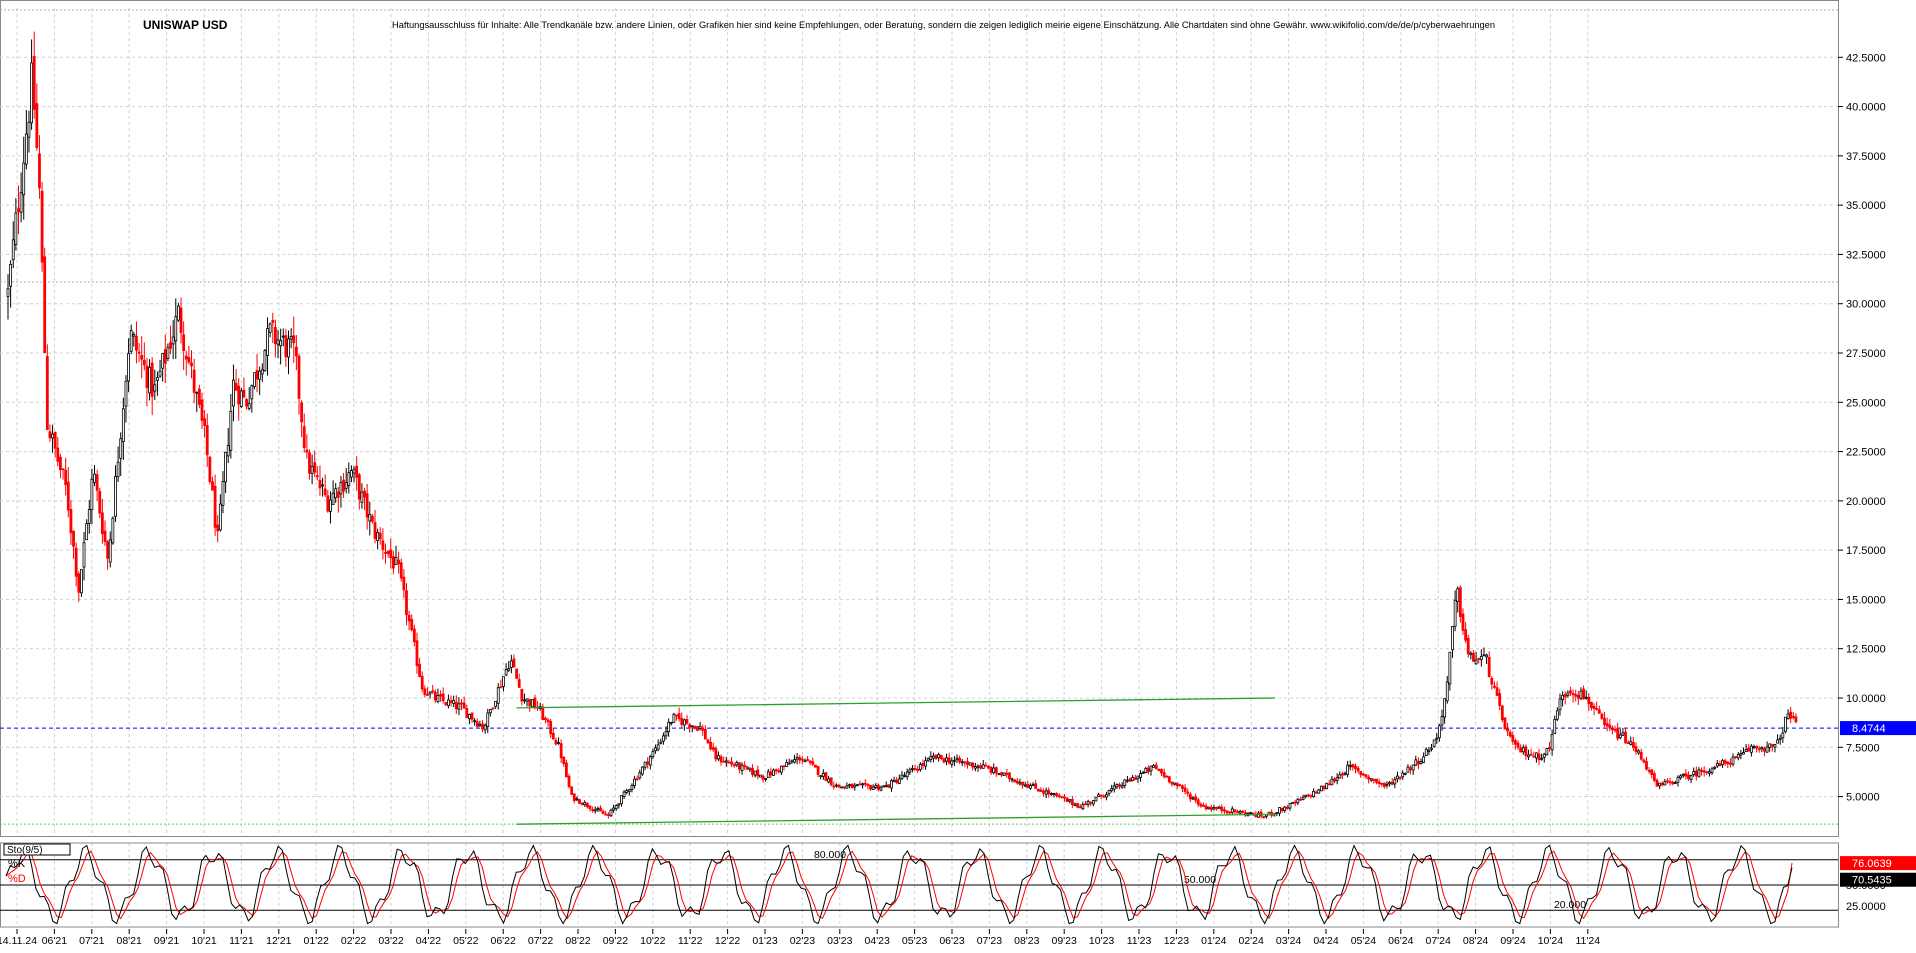 Image resolution: width=1916 pixels, height=953 pixels. I want to click on time-tick-label: 12'23, so click(1177, 941).